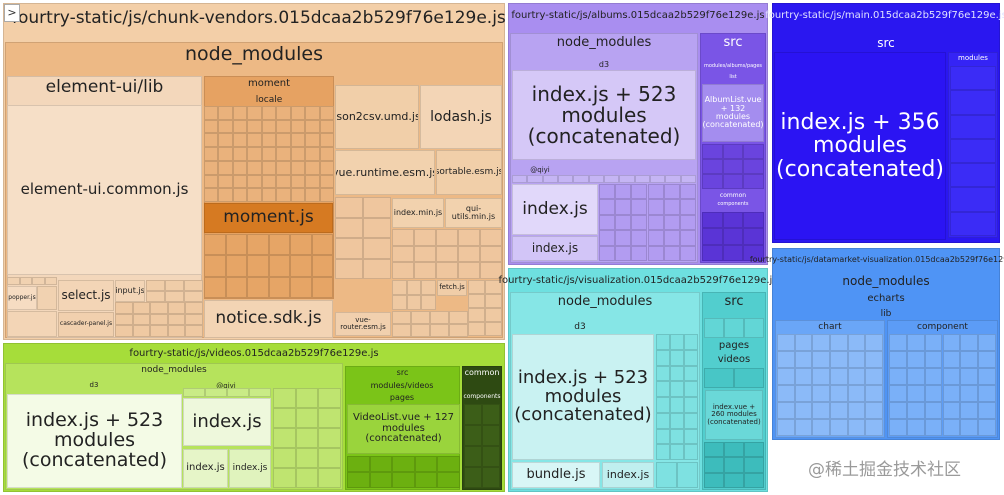 This screenshot has width=1004, height=495. I want to click on module-box: index.vue + 260 modules (concatenated), so click(734, 415).